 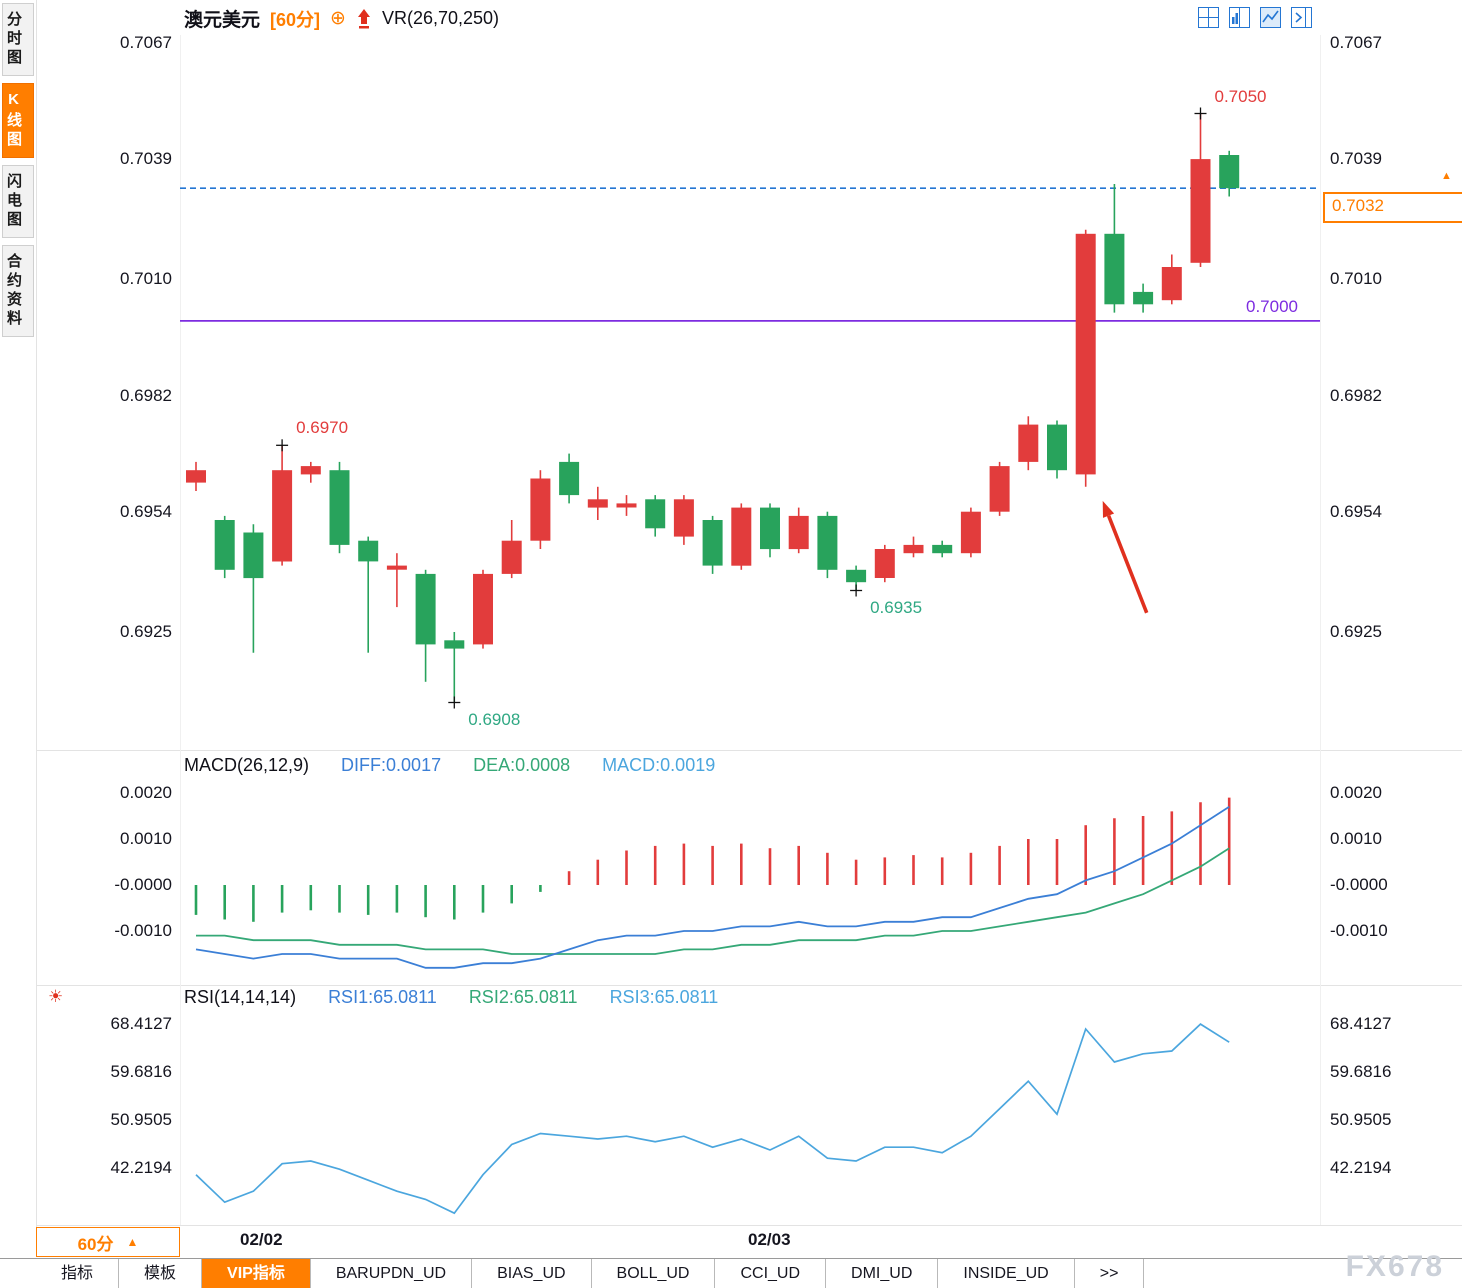 I want to click on price-up-marker-icon: ▲, so click(x=1446, y=176).